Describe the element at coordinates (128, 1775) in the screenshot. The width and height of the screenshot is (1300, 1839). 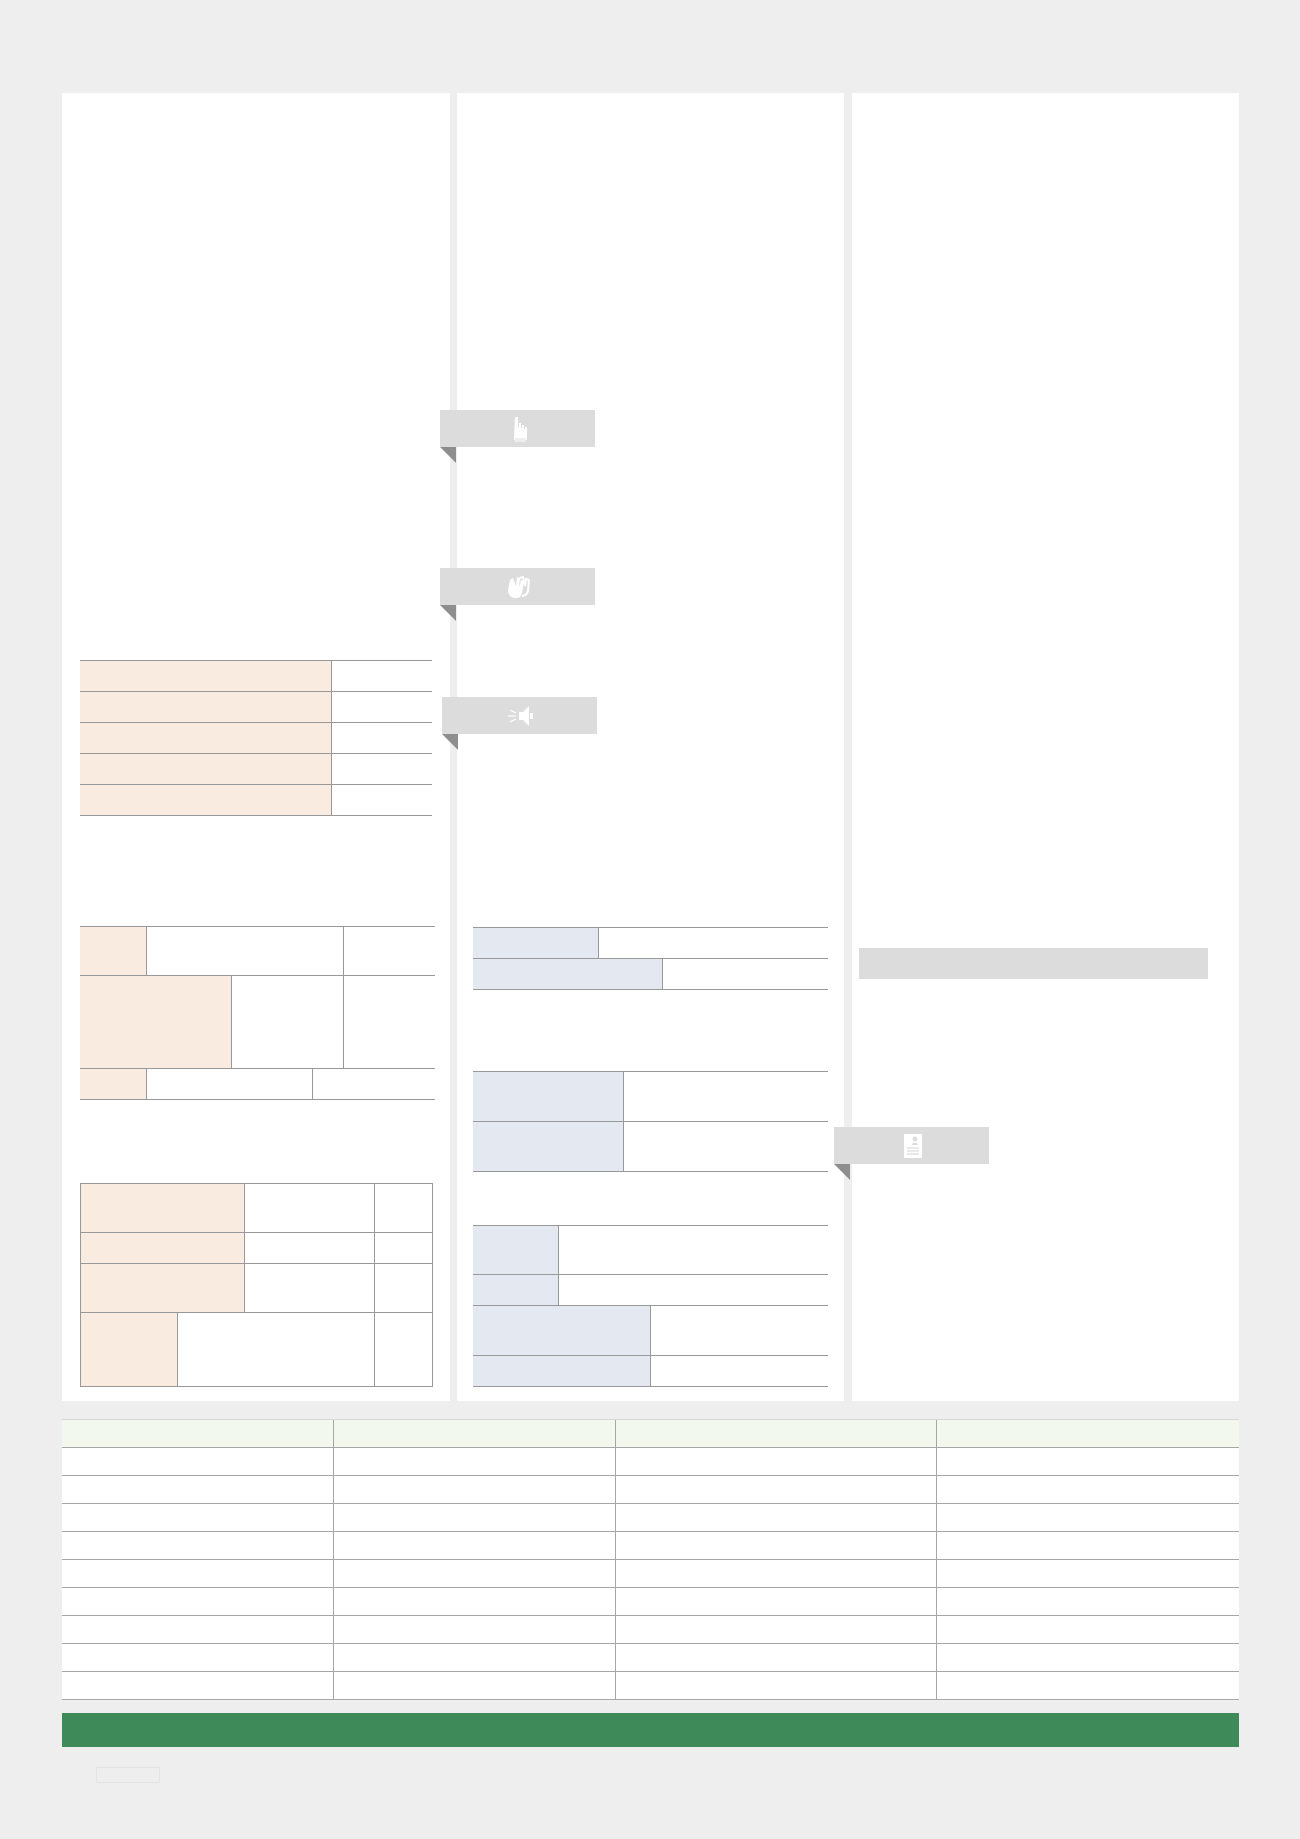
I see `footer-logo-placeholder` at that location.